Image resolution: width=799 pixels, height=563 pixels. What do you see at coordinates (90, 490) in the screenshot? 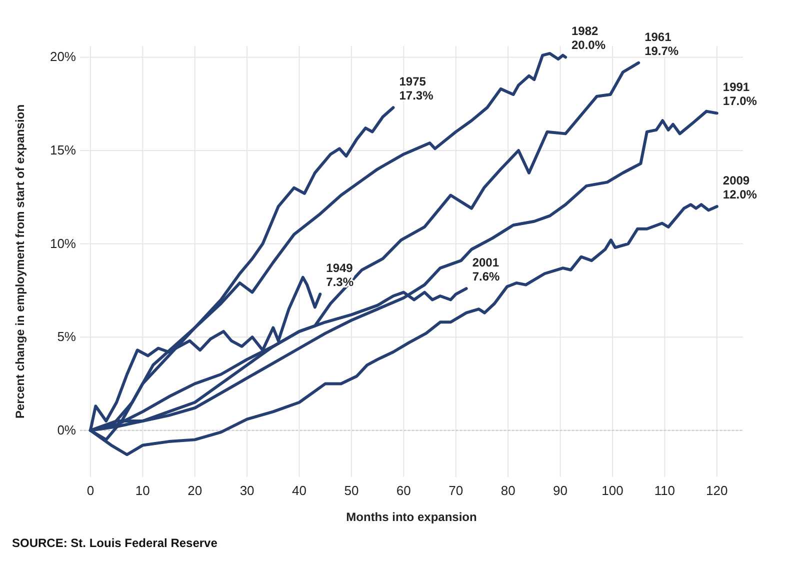
I see `x-tick-label: 0` at bounding box center [90, 490].